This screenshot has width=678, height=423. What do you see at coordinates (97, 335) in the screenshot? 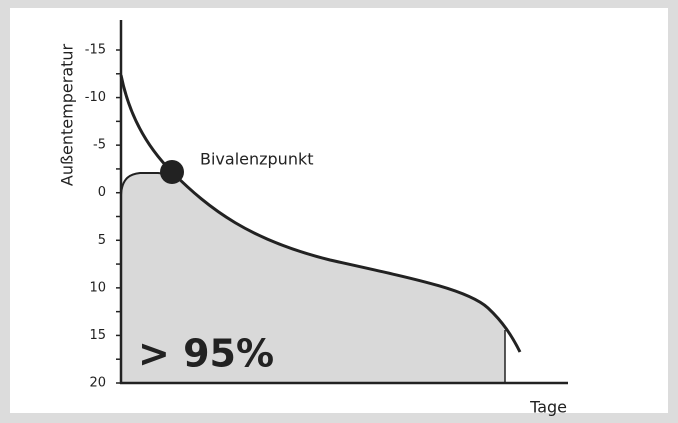
I see `y-tick-label: 15` at bounding box center [97, 335].